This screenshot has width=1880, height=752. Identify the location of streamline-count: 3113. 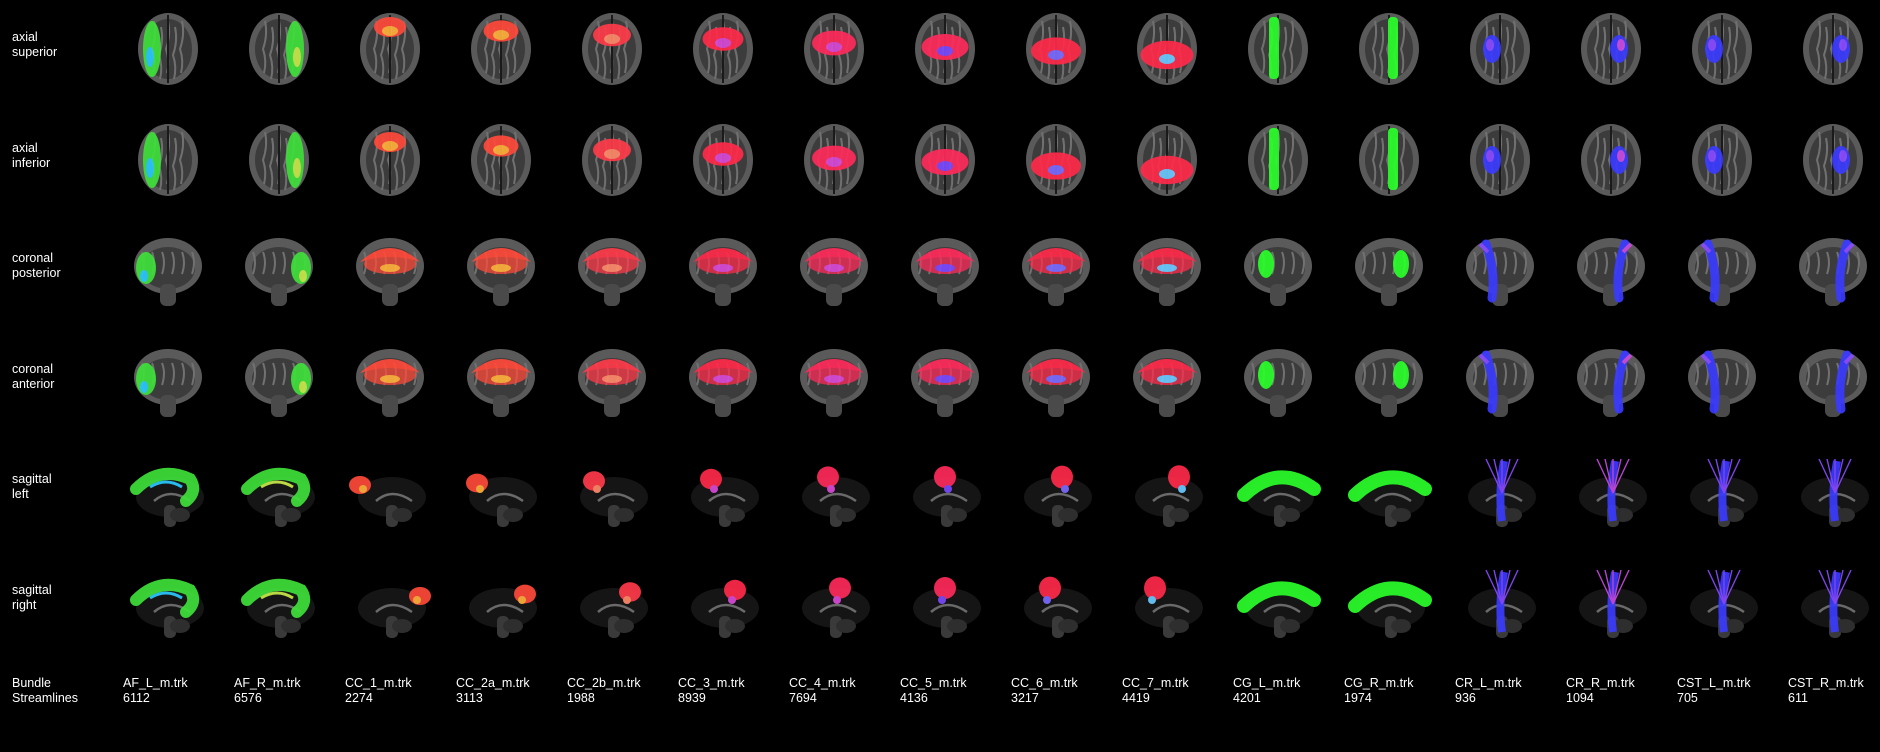
(469, 698).